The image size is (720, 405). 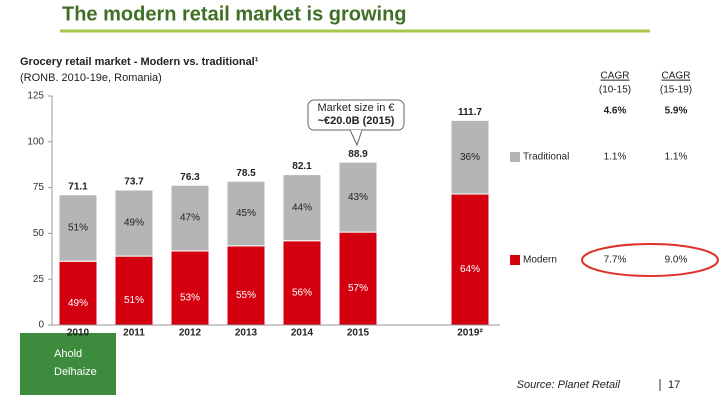 I want to click on total-label: 71.1, so click(x=78, y=186).